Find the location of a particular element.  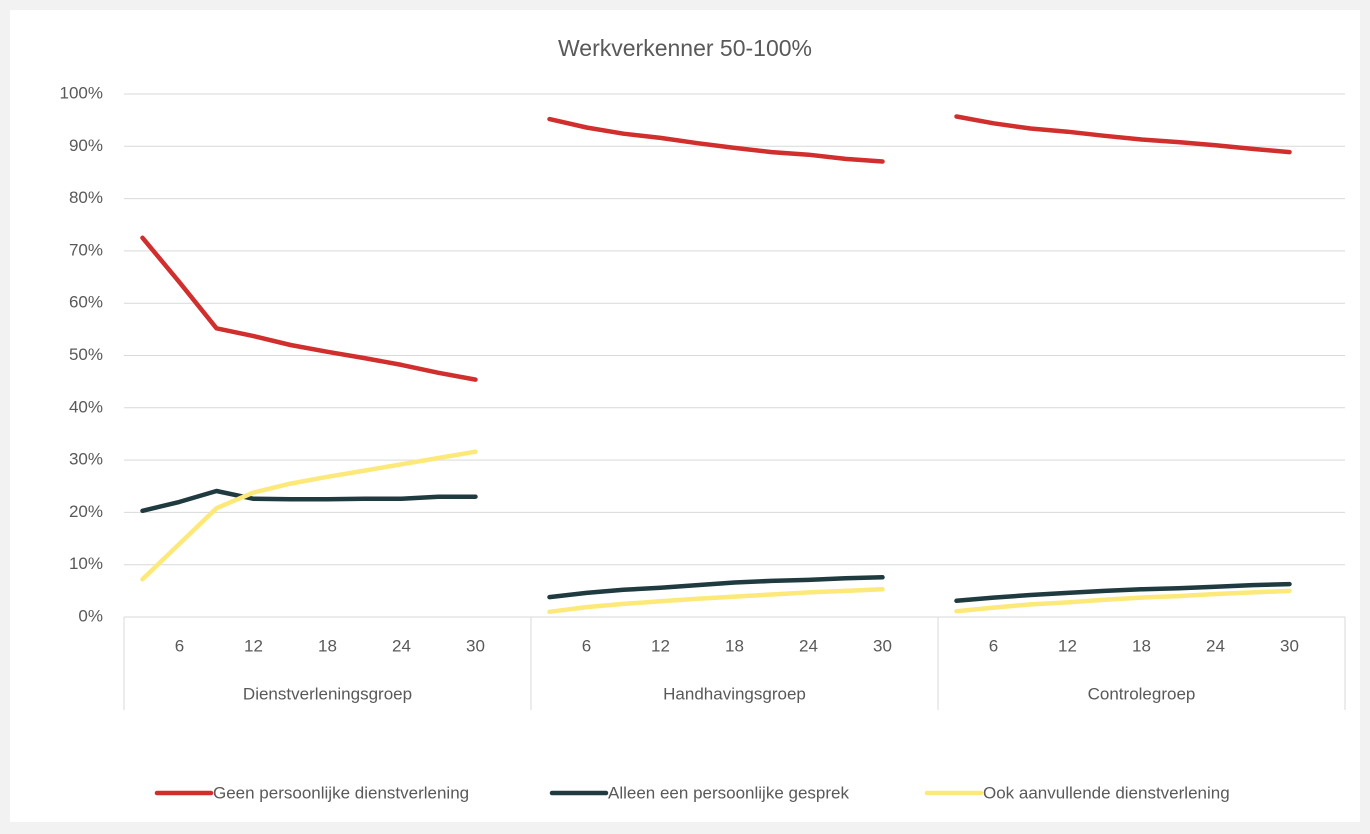

y-tick-label: 70% is located at coordinates (86, 249).